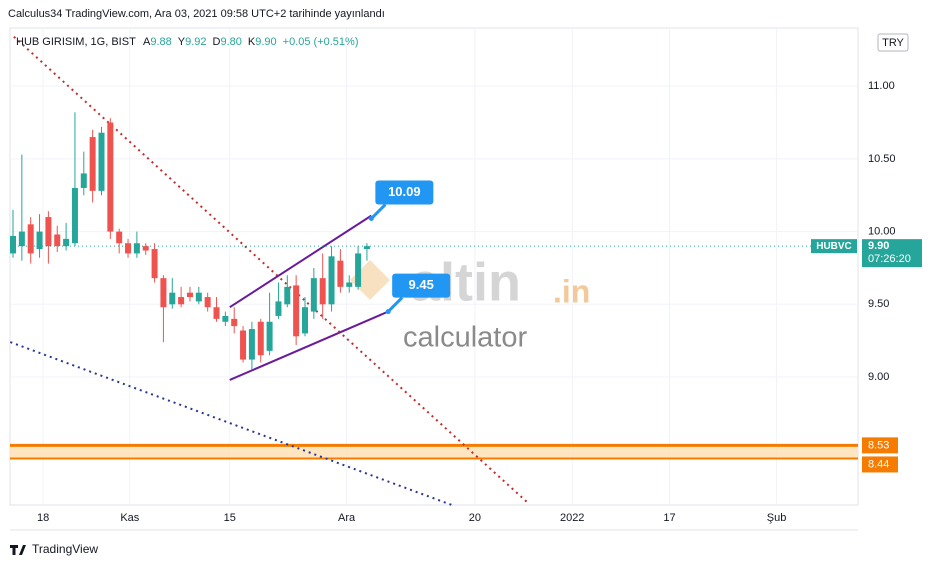  I want to click on currency: TRY, so click(893, 43).